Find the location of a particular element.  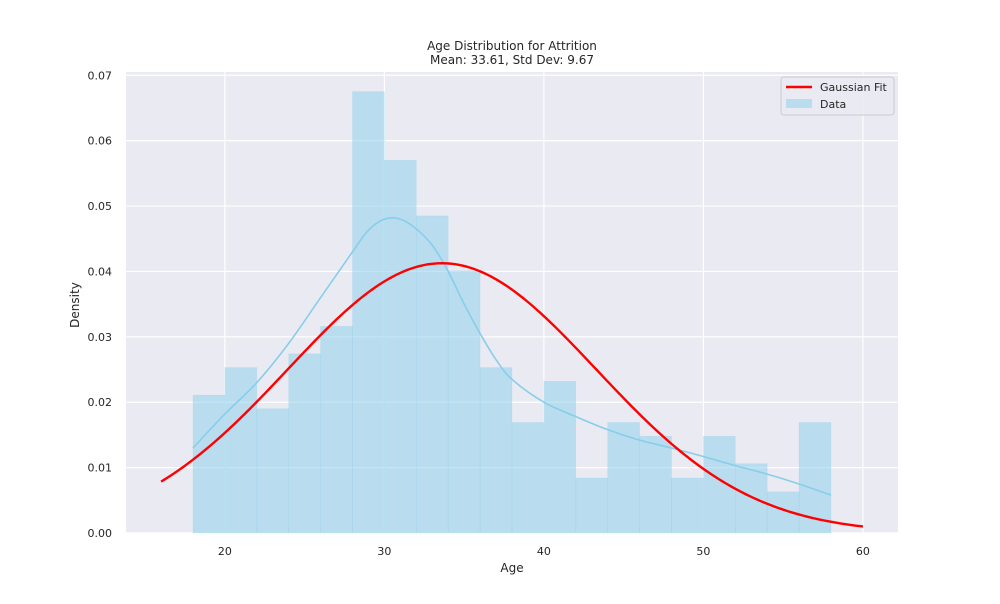

chart-subtitle: Mean: 33.61, Std Dev: 9.67 is located at coordinates (512, 60).